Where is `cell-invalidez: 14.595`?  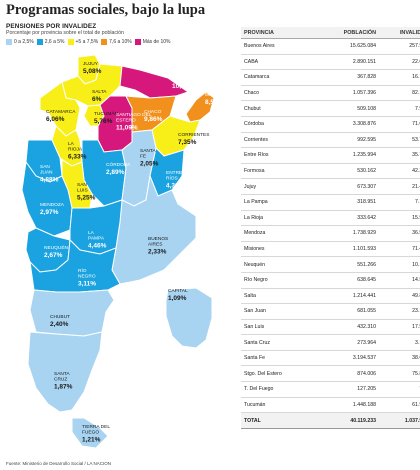
cell-invalidez: 14.595 is located at coordinates (399, 280).